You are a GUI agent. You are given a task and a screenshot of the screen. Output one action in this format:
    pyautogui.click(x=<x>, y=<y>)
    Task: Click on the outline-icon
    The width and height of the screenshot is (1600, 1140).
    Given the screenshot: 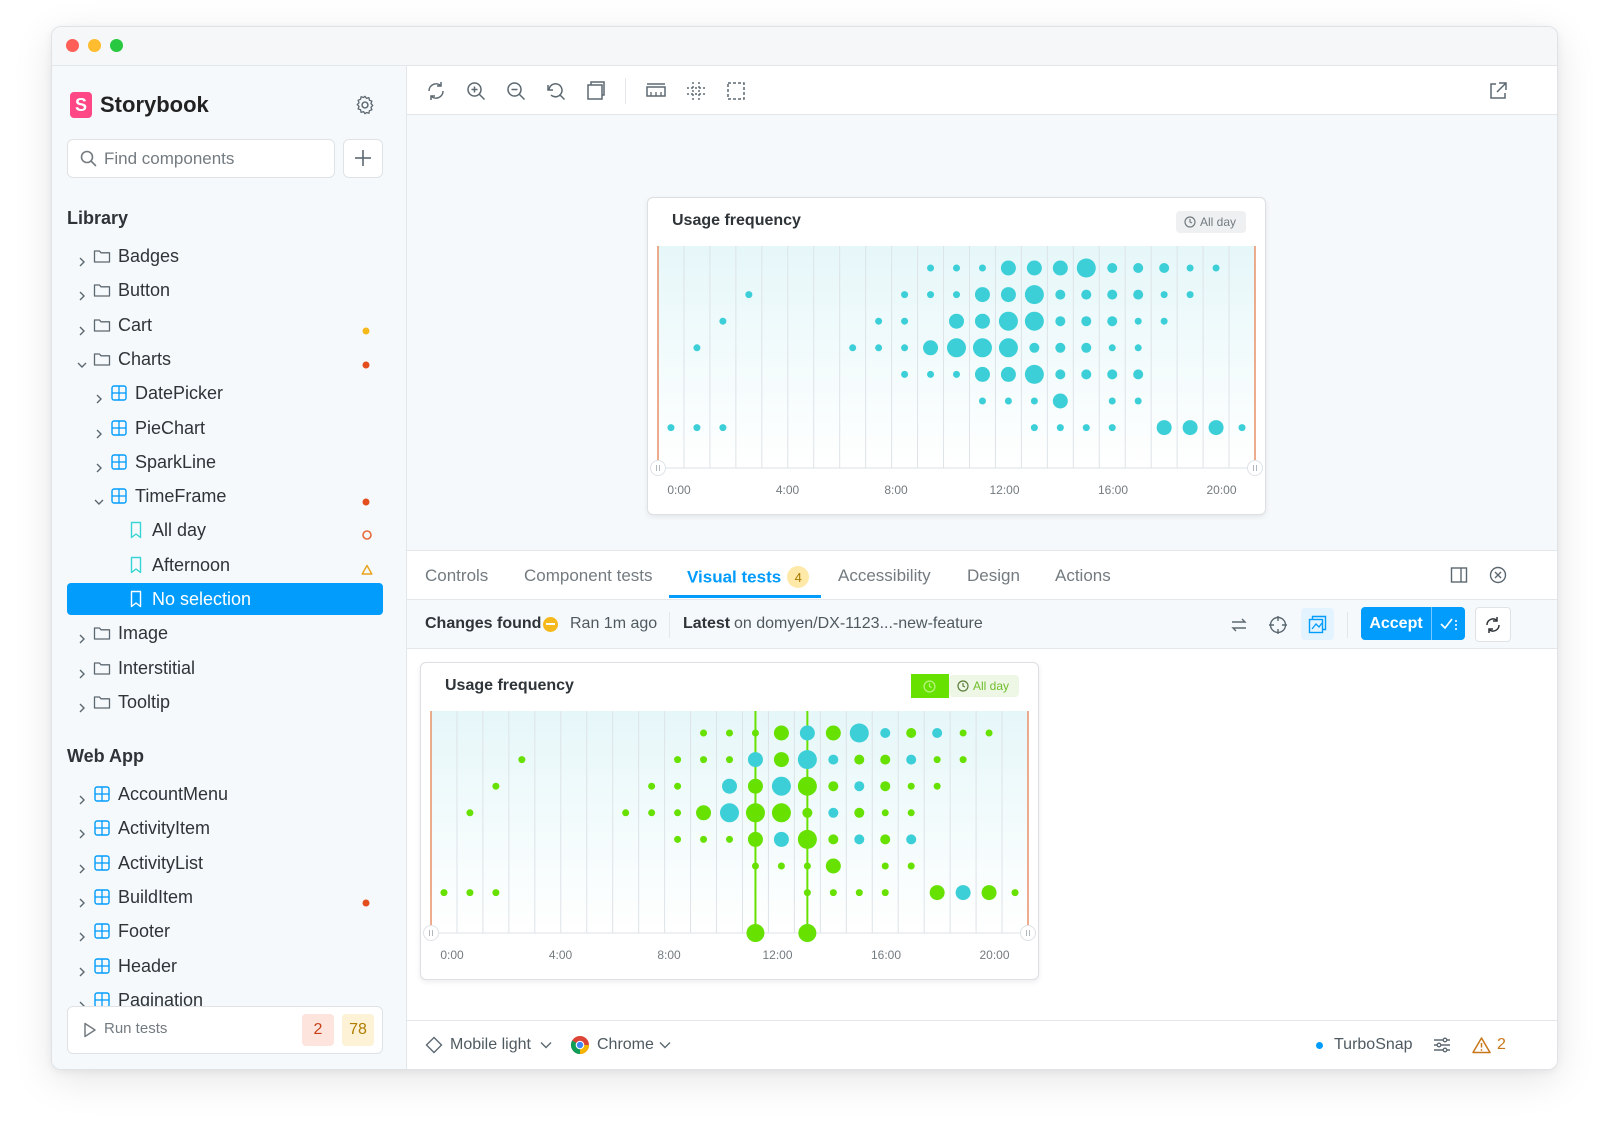 What is the action you would take?
    pyautogui.click(x=736, y=91)
    